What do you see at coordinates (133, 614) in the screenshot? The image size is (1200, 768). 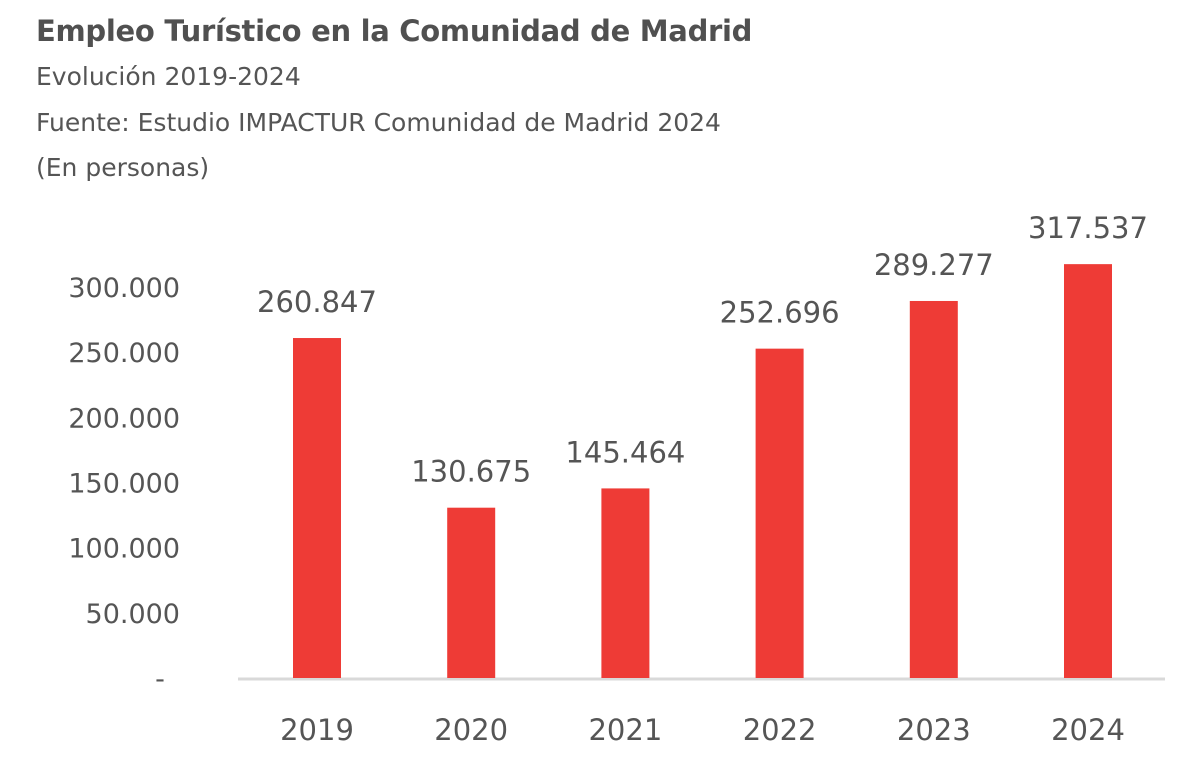 I see `y-tick-label: 50.000` at bounding box center [133, 614].